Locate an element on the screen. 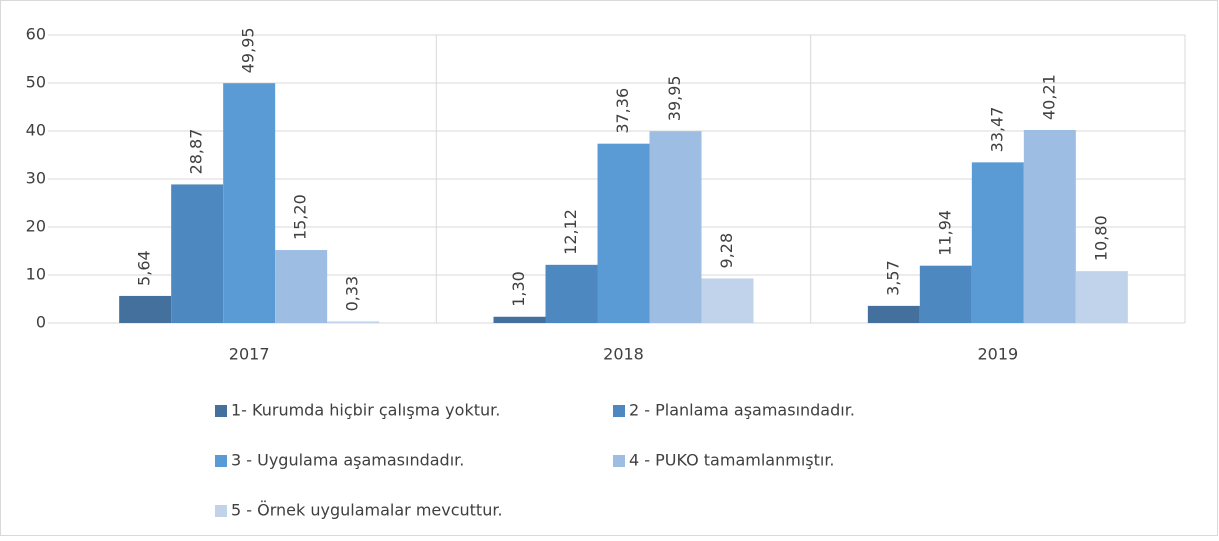 The image size is (1219, 541). value-label: 1,30 is located at coordinates (518, 289).